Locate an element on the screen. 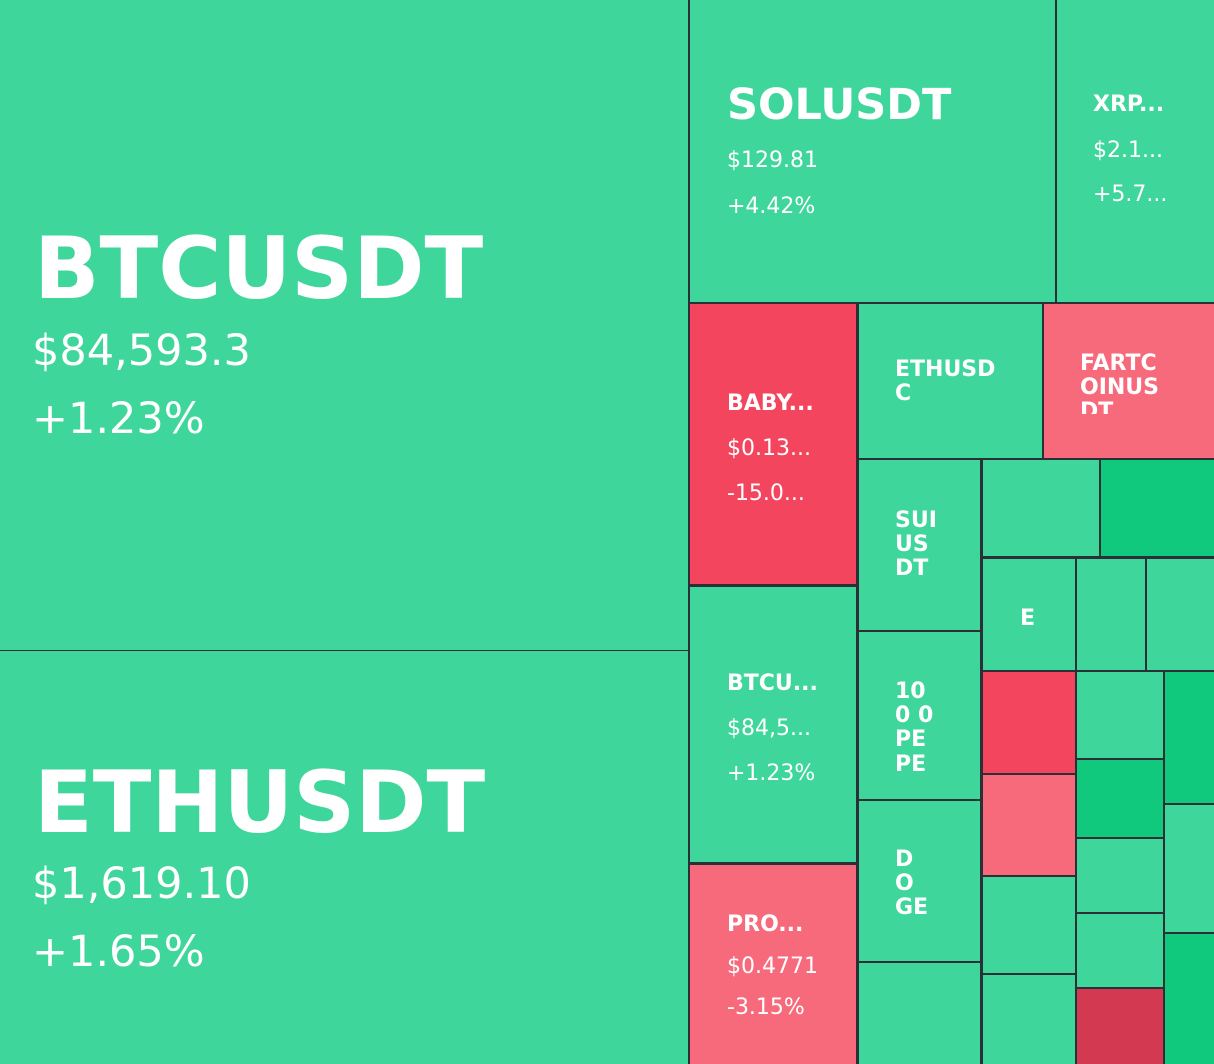 The width and height of the screenshot is (1214, 1064). tile-ethusdc: ETHUSD C is located at coordinates (950, 381).